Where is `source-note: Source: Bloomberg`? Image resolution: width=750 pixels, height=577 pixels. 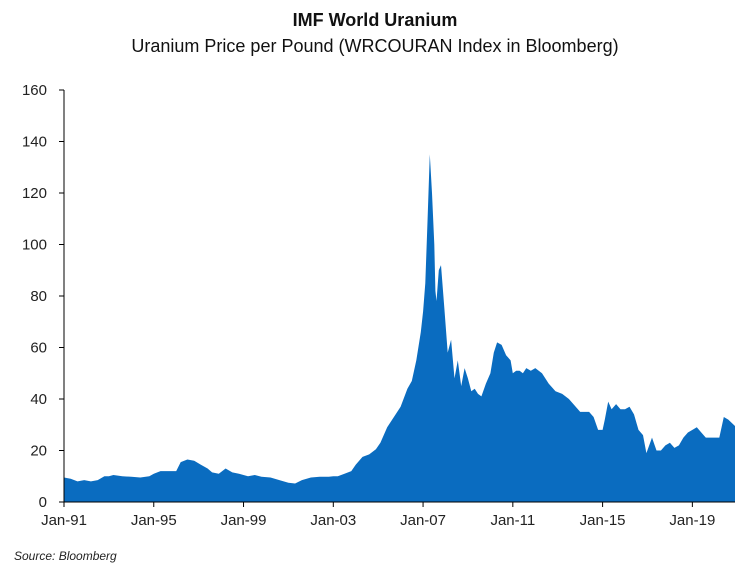
source-note: Source: Bloomberg is located at coordinates (65, 556).